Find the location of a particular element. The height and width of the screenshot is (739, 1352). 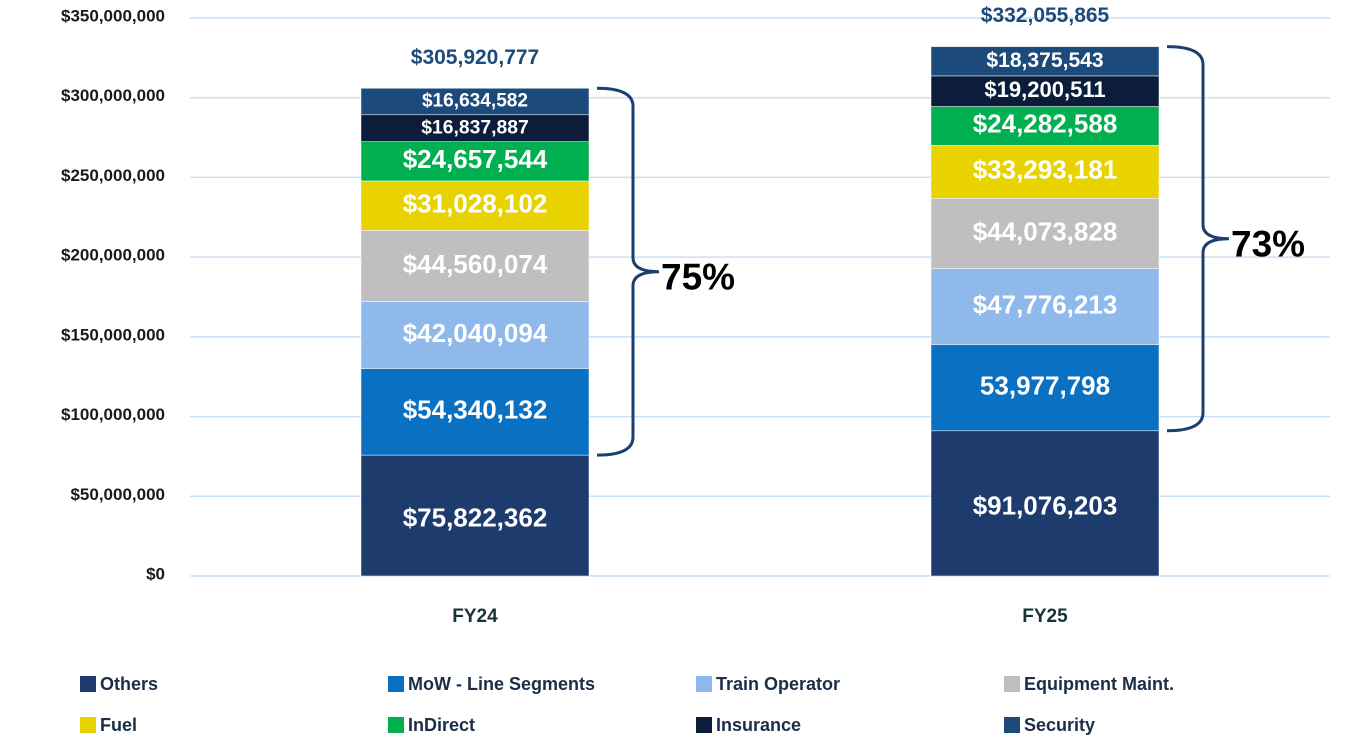

legend-label: Fuel is located at coordinates (118, 725).